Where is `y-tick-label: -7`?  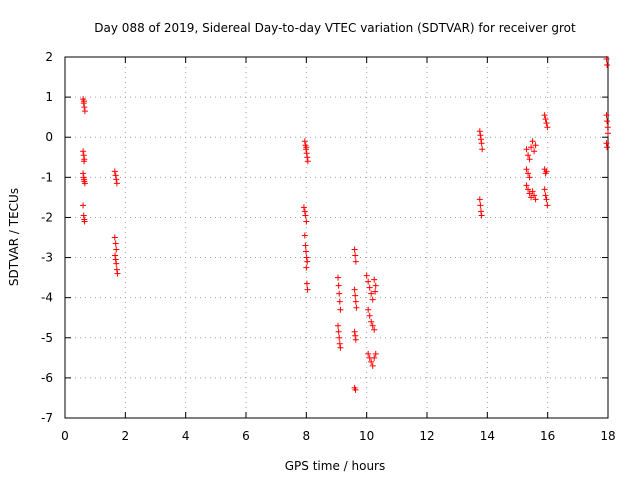
y-tick-label: -7 is located at coordinates (47, 418).